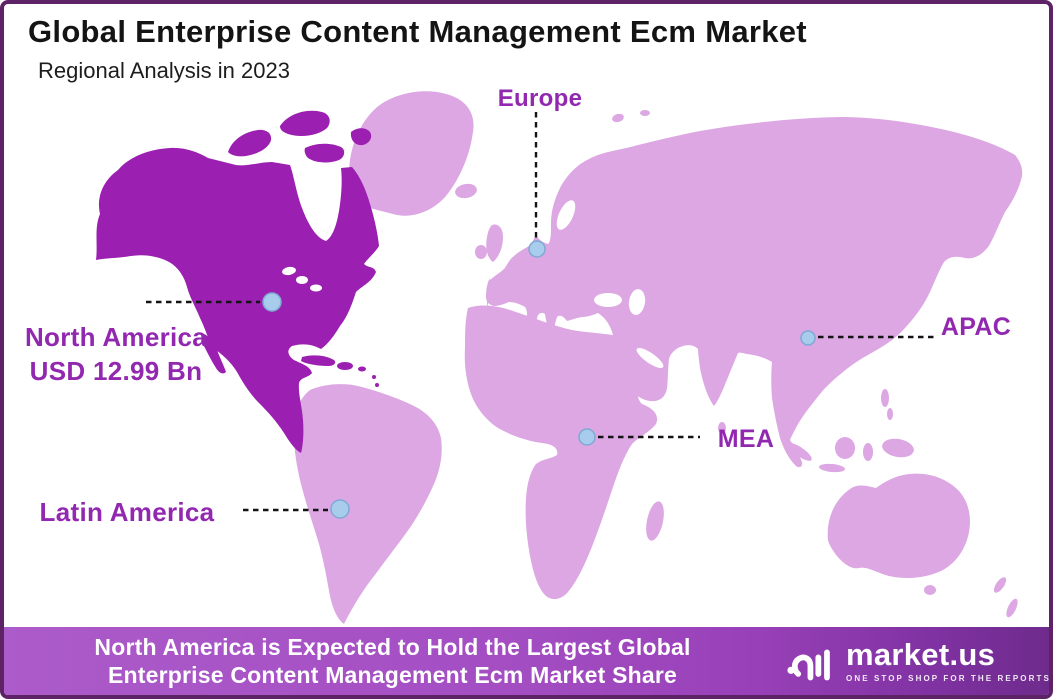 This screenshot has width=1053, height=699. I want to click on island-borneo, so click(845, 448).